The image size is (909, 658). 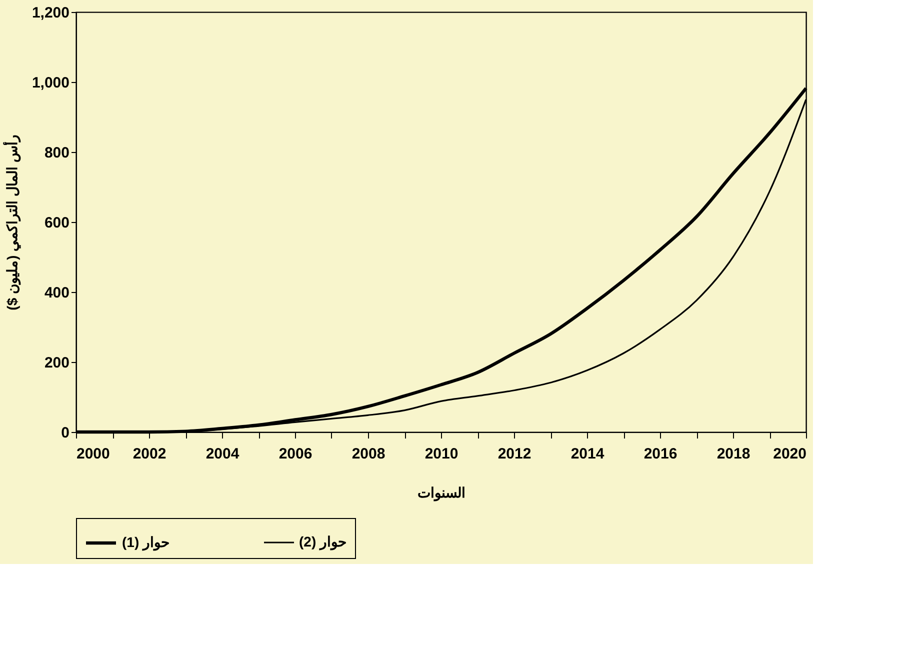 What do you see at coordinates (57, 363) in the screenshot?
I see `y-tick-label: 200` at bounding box center [57, 363].